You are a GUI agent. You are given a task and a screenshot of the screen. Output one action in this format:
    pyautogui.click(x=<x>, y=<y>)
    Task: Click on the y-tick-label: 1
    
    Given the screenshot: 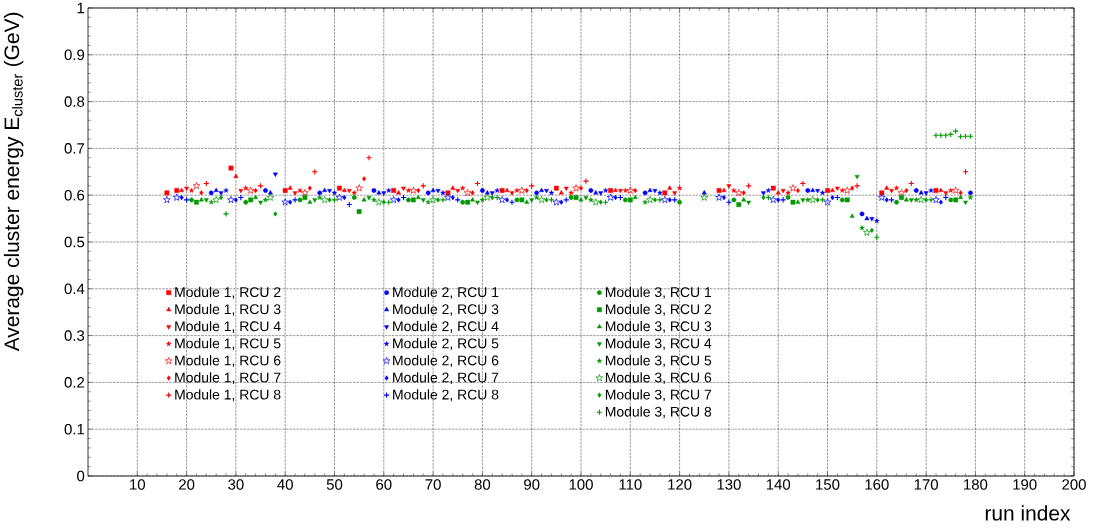 What is the action you would take?
    pyautogui.click(x=81, y=8)
    